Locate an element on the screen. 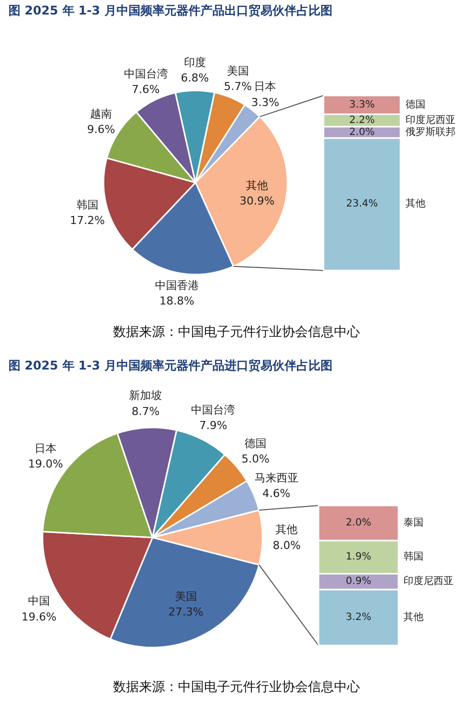 The width and height of the screenshot is (473, 710). data-label: 8.0% is located at coordinates (286, 545).